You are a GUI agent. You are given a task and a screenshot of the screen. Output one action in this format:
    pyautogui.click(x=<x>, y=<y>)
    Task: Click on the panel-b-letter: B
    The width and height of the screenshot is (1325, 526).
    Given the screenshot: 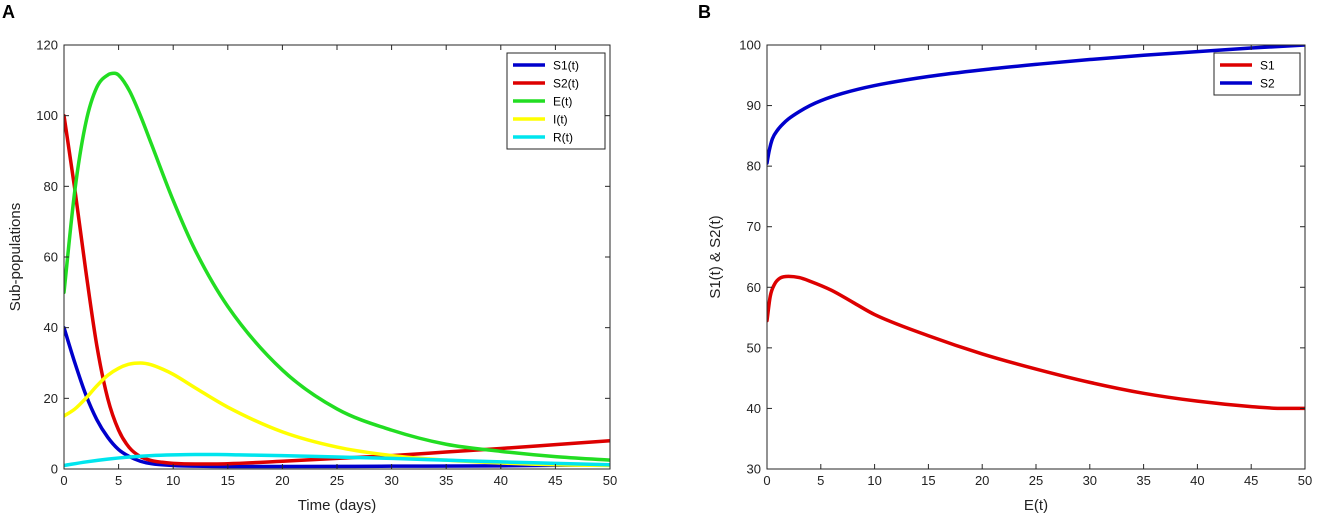 What is the action you would take?
    pyautogui.click(x=704, y=12)
    